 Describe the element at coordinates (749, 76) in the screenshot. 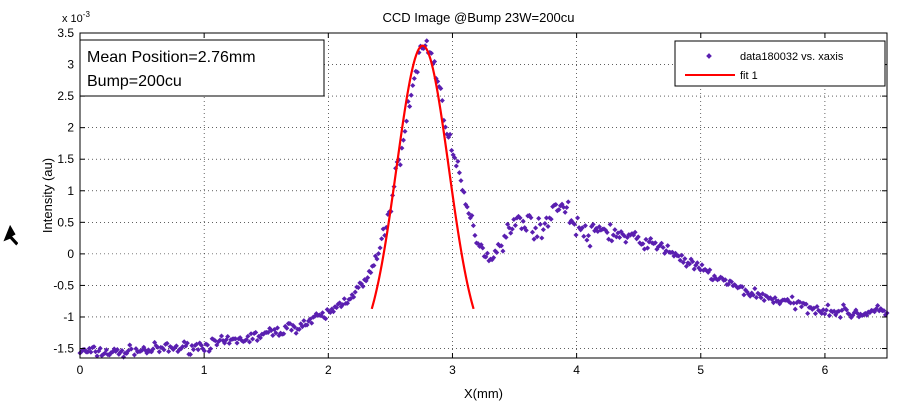

I see `legend-entry-fit: fit 1` at that location.